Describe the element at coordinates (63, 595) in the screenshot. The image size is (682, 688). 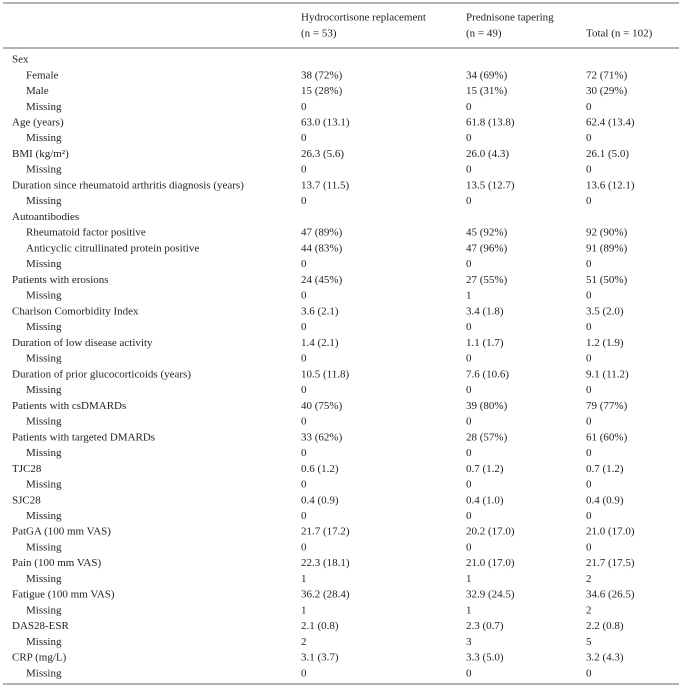
I see `row-label: Fatigue (100 mm VAS)` at that location.